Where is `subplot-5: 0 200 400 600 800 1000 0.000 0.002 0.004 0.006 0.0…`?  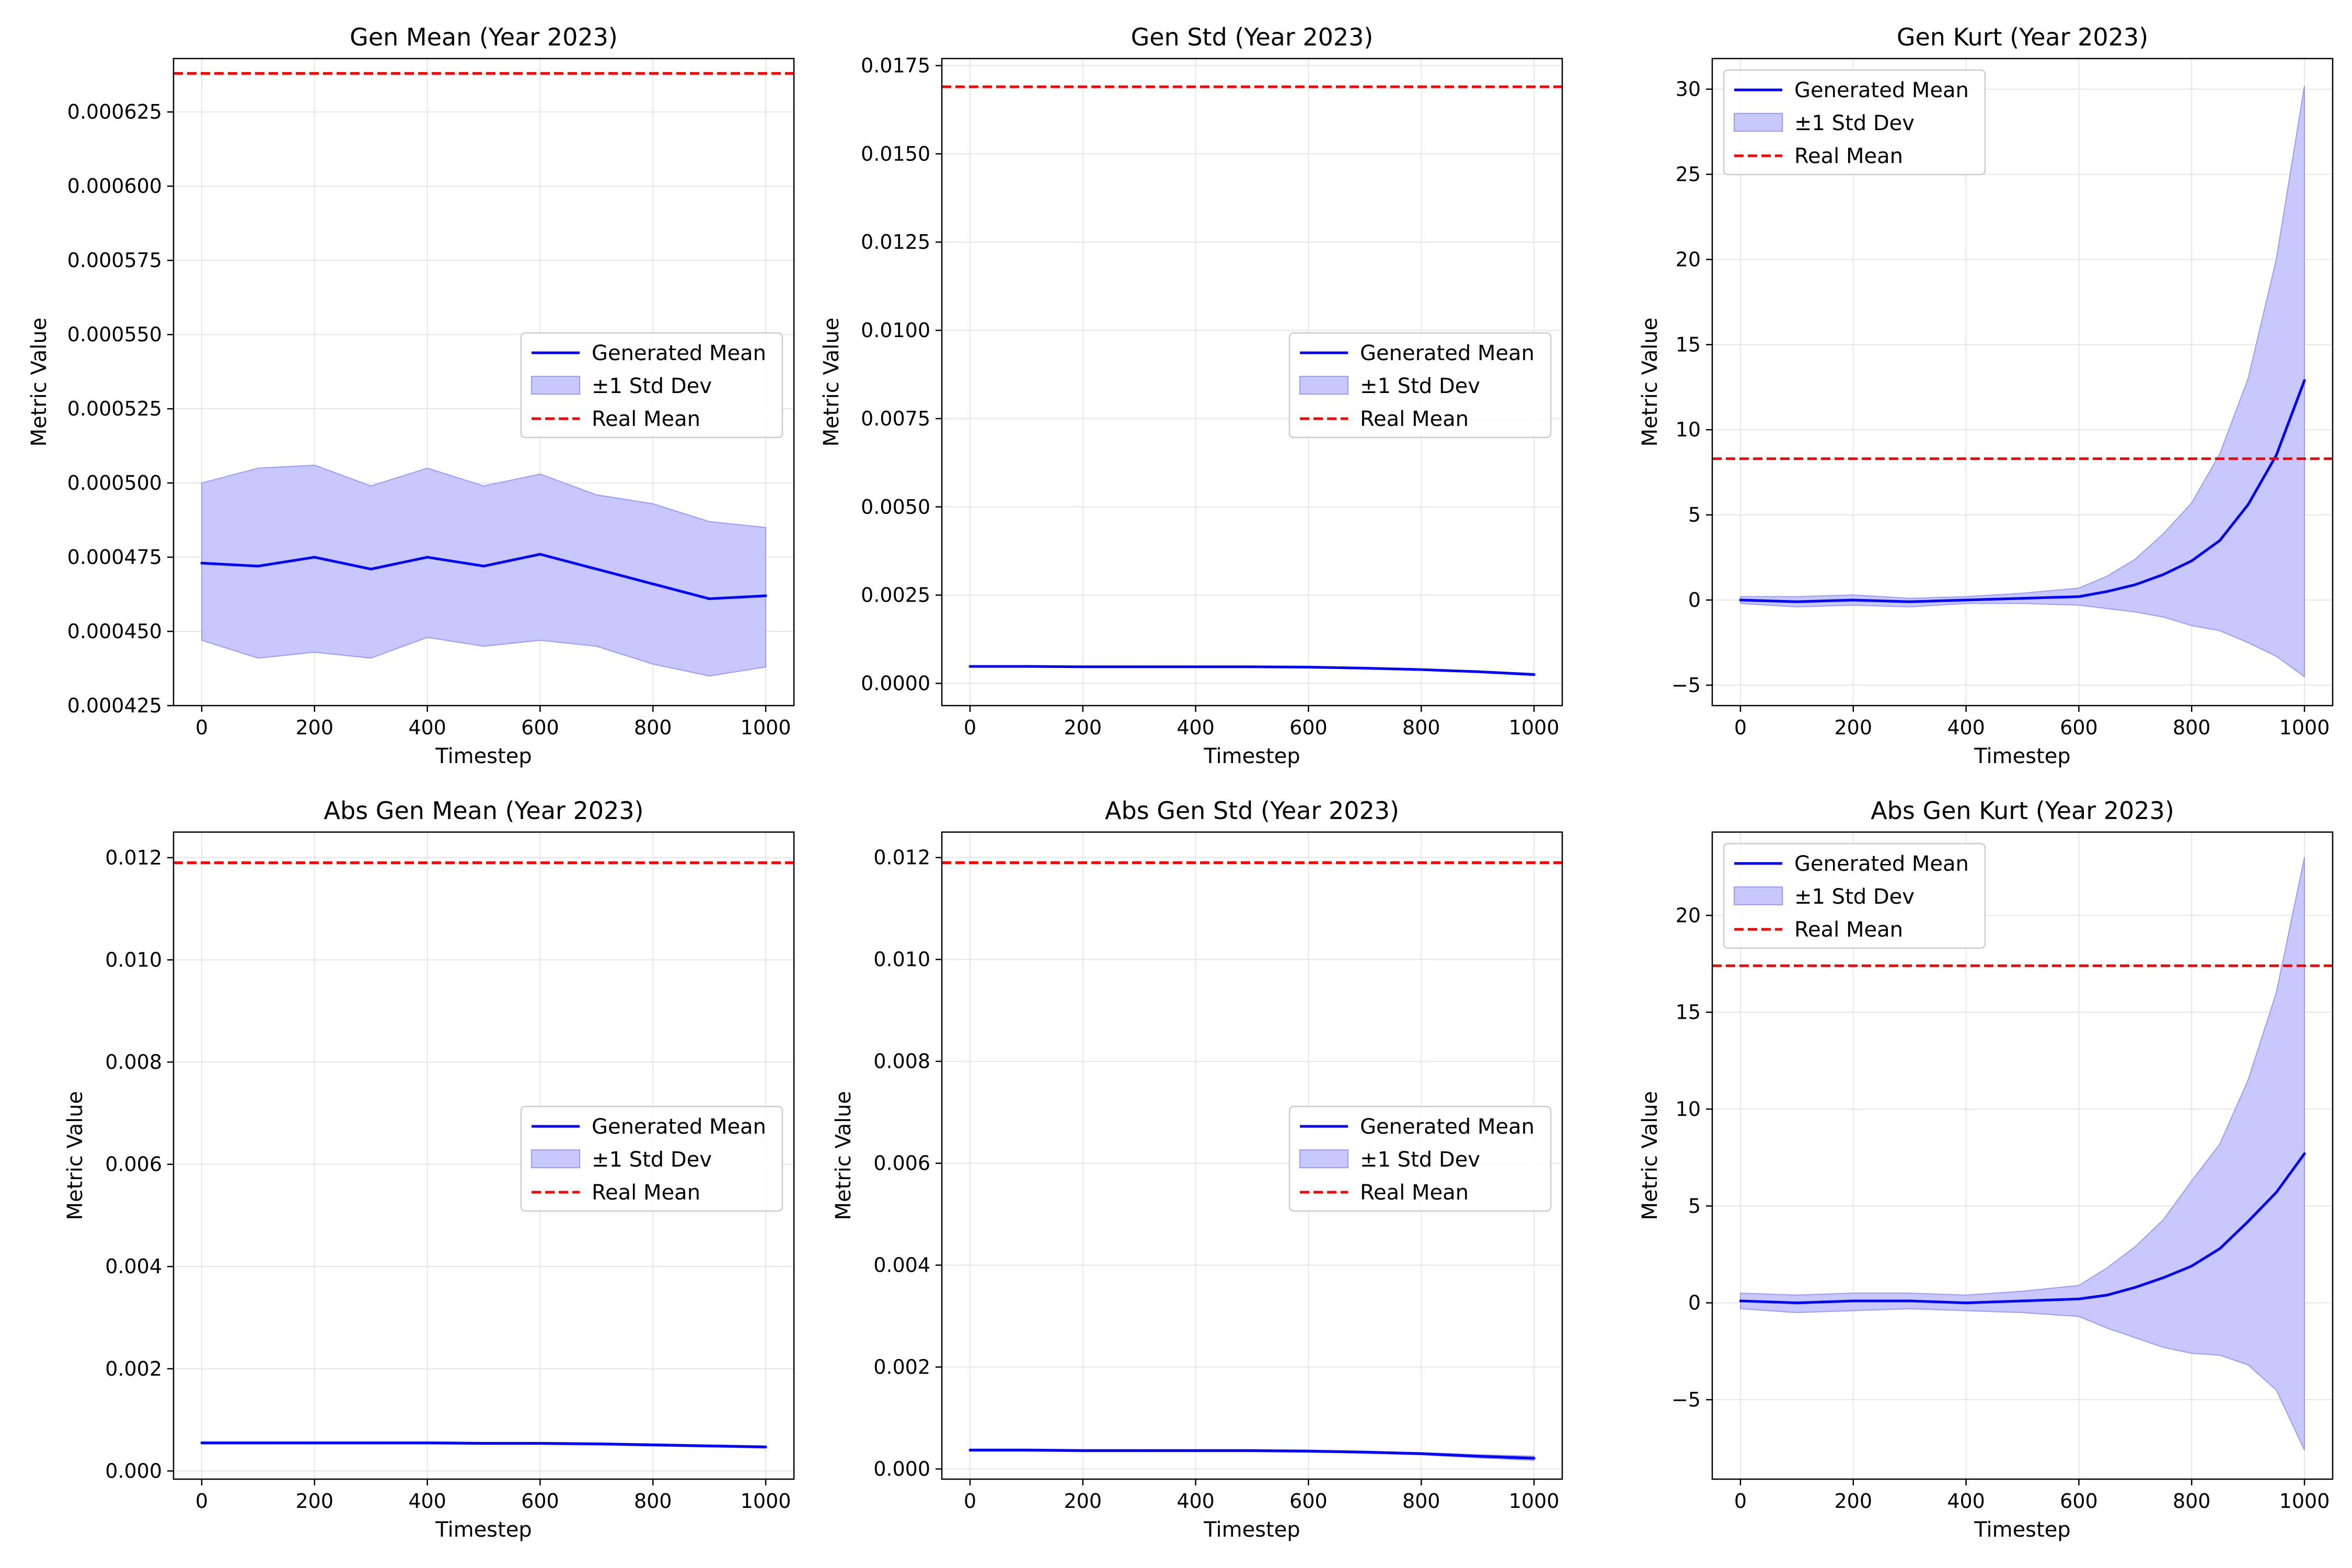
subplot-5: 0 200 400 600 800 1000 0.000 0.002 0.004 0.006 0.0… is located at coordinates (1197, 1169).